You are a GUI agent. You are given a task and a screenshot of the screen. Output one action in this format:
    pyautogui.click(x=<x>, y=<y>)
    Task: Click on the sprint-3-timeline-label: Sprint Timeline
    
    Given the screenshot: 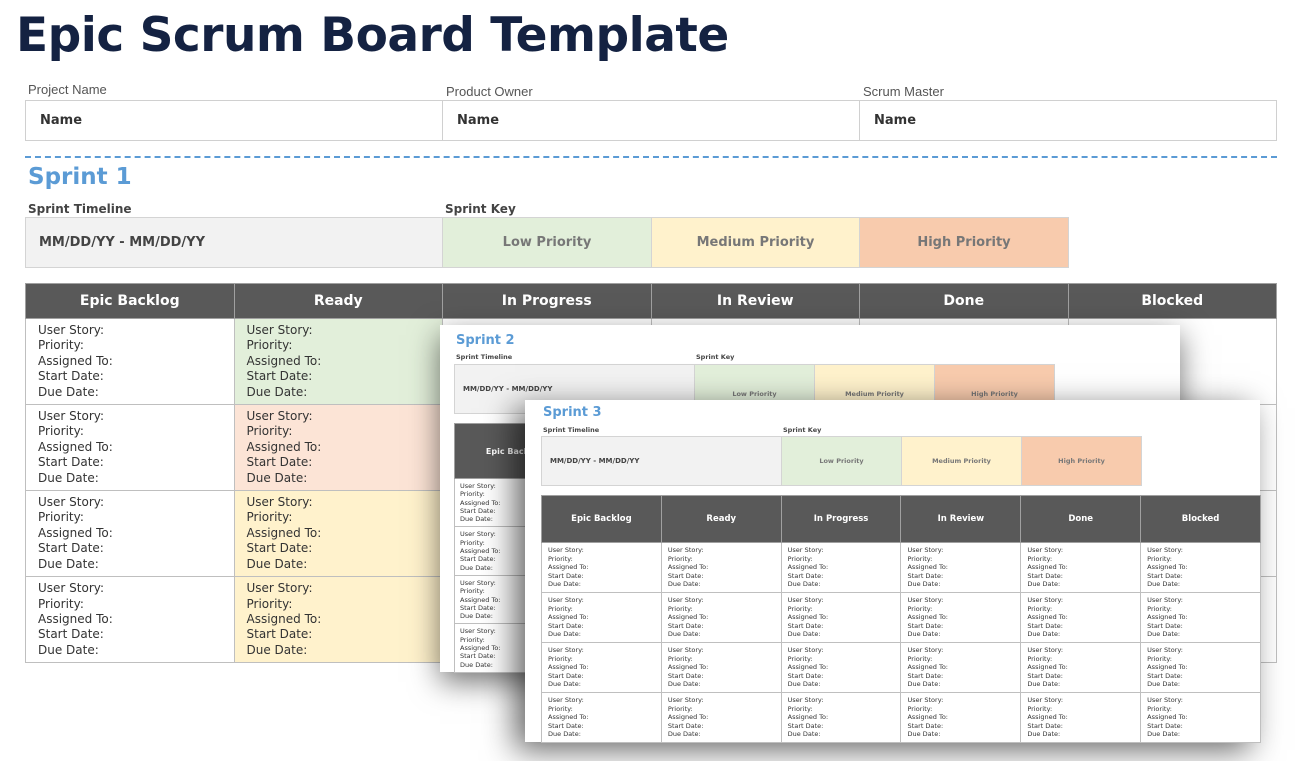 What is the action you would take?
    pyautogui.click(x=571, y=430)
    